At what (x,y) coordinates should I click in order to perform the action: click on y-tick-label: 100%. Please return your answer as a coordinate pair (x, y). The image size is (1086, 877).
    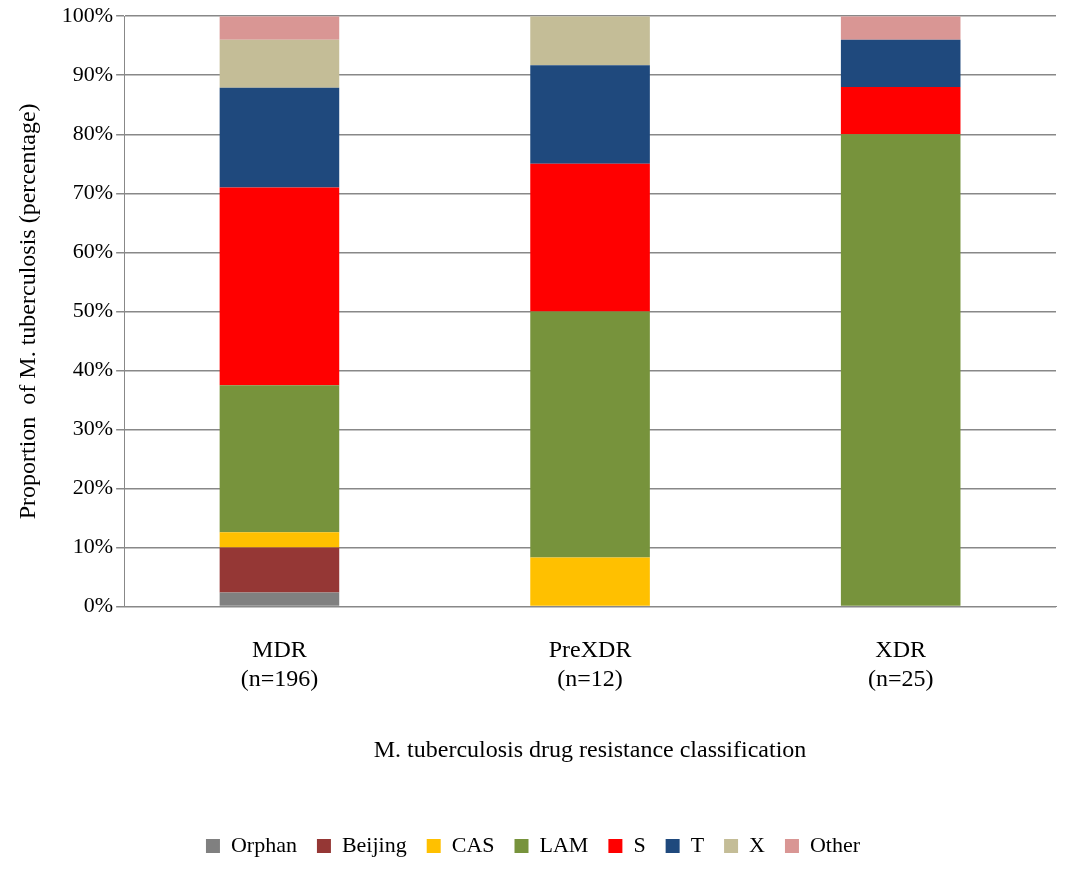
    Looking at the image, I should click on (87, 14).